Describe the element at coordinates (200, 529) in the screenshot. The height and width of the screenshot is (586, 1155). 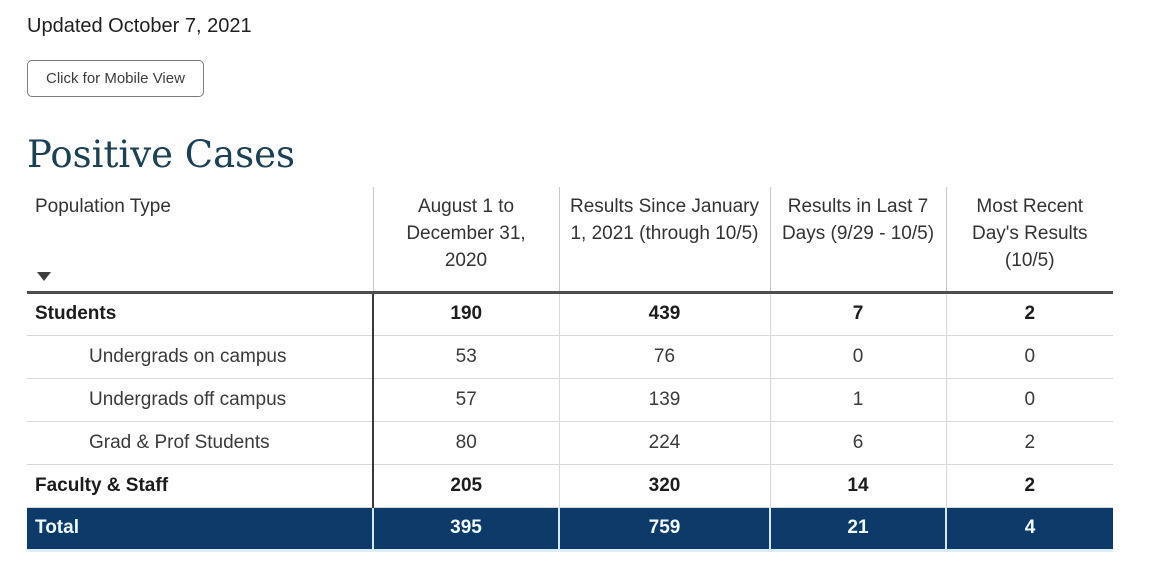
I see `row-label-cell: Total` at that location.